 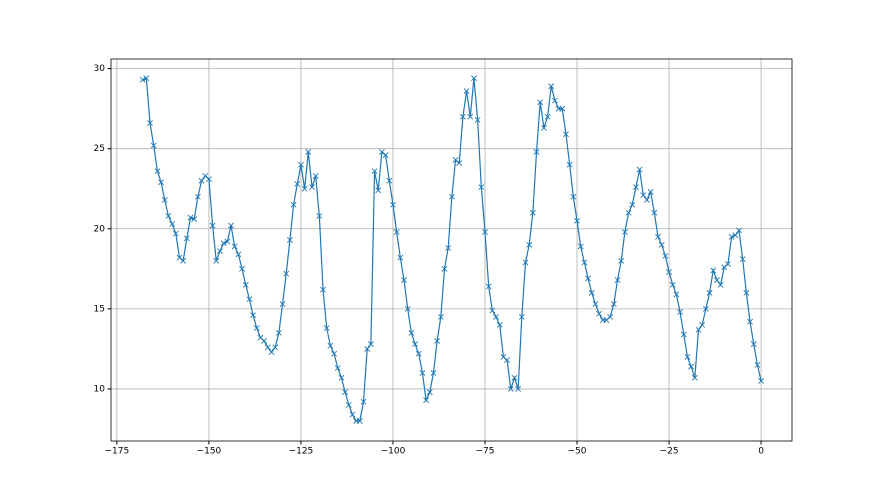 What do you see at coordinates (577, 452) in the screenshot?
I see `x-tick-label: −50` at bounding box center [577, 452].